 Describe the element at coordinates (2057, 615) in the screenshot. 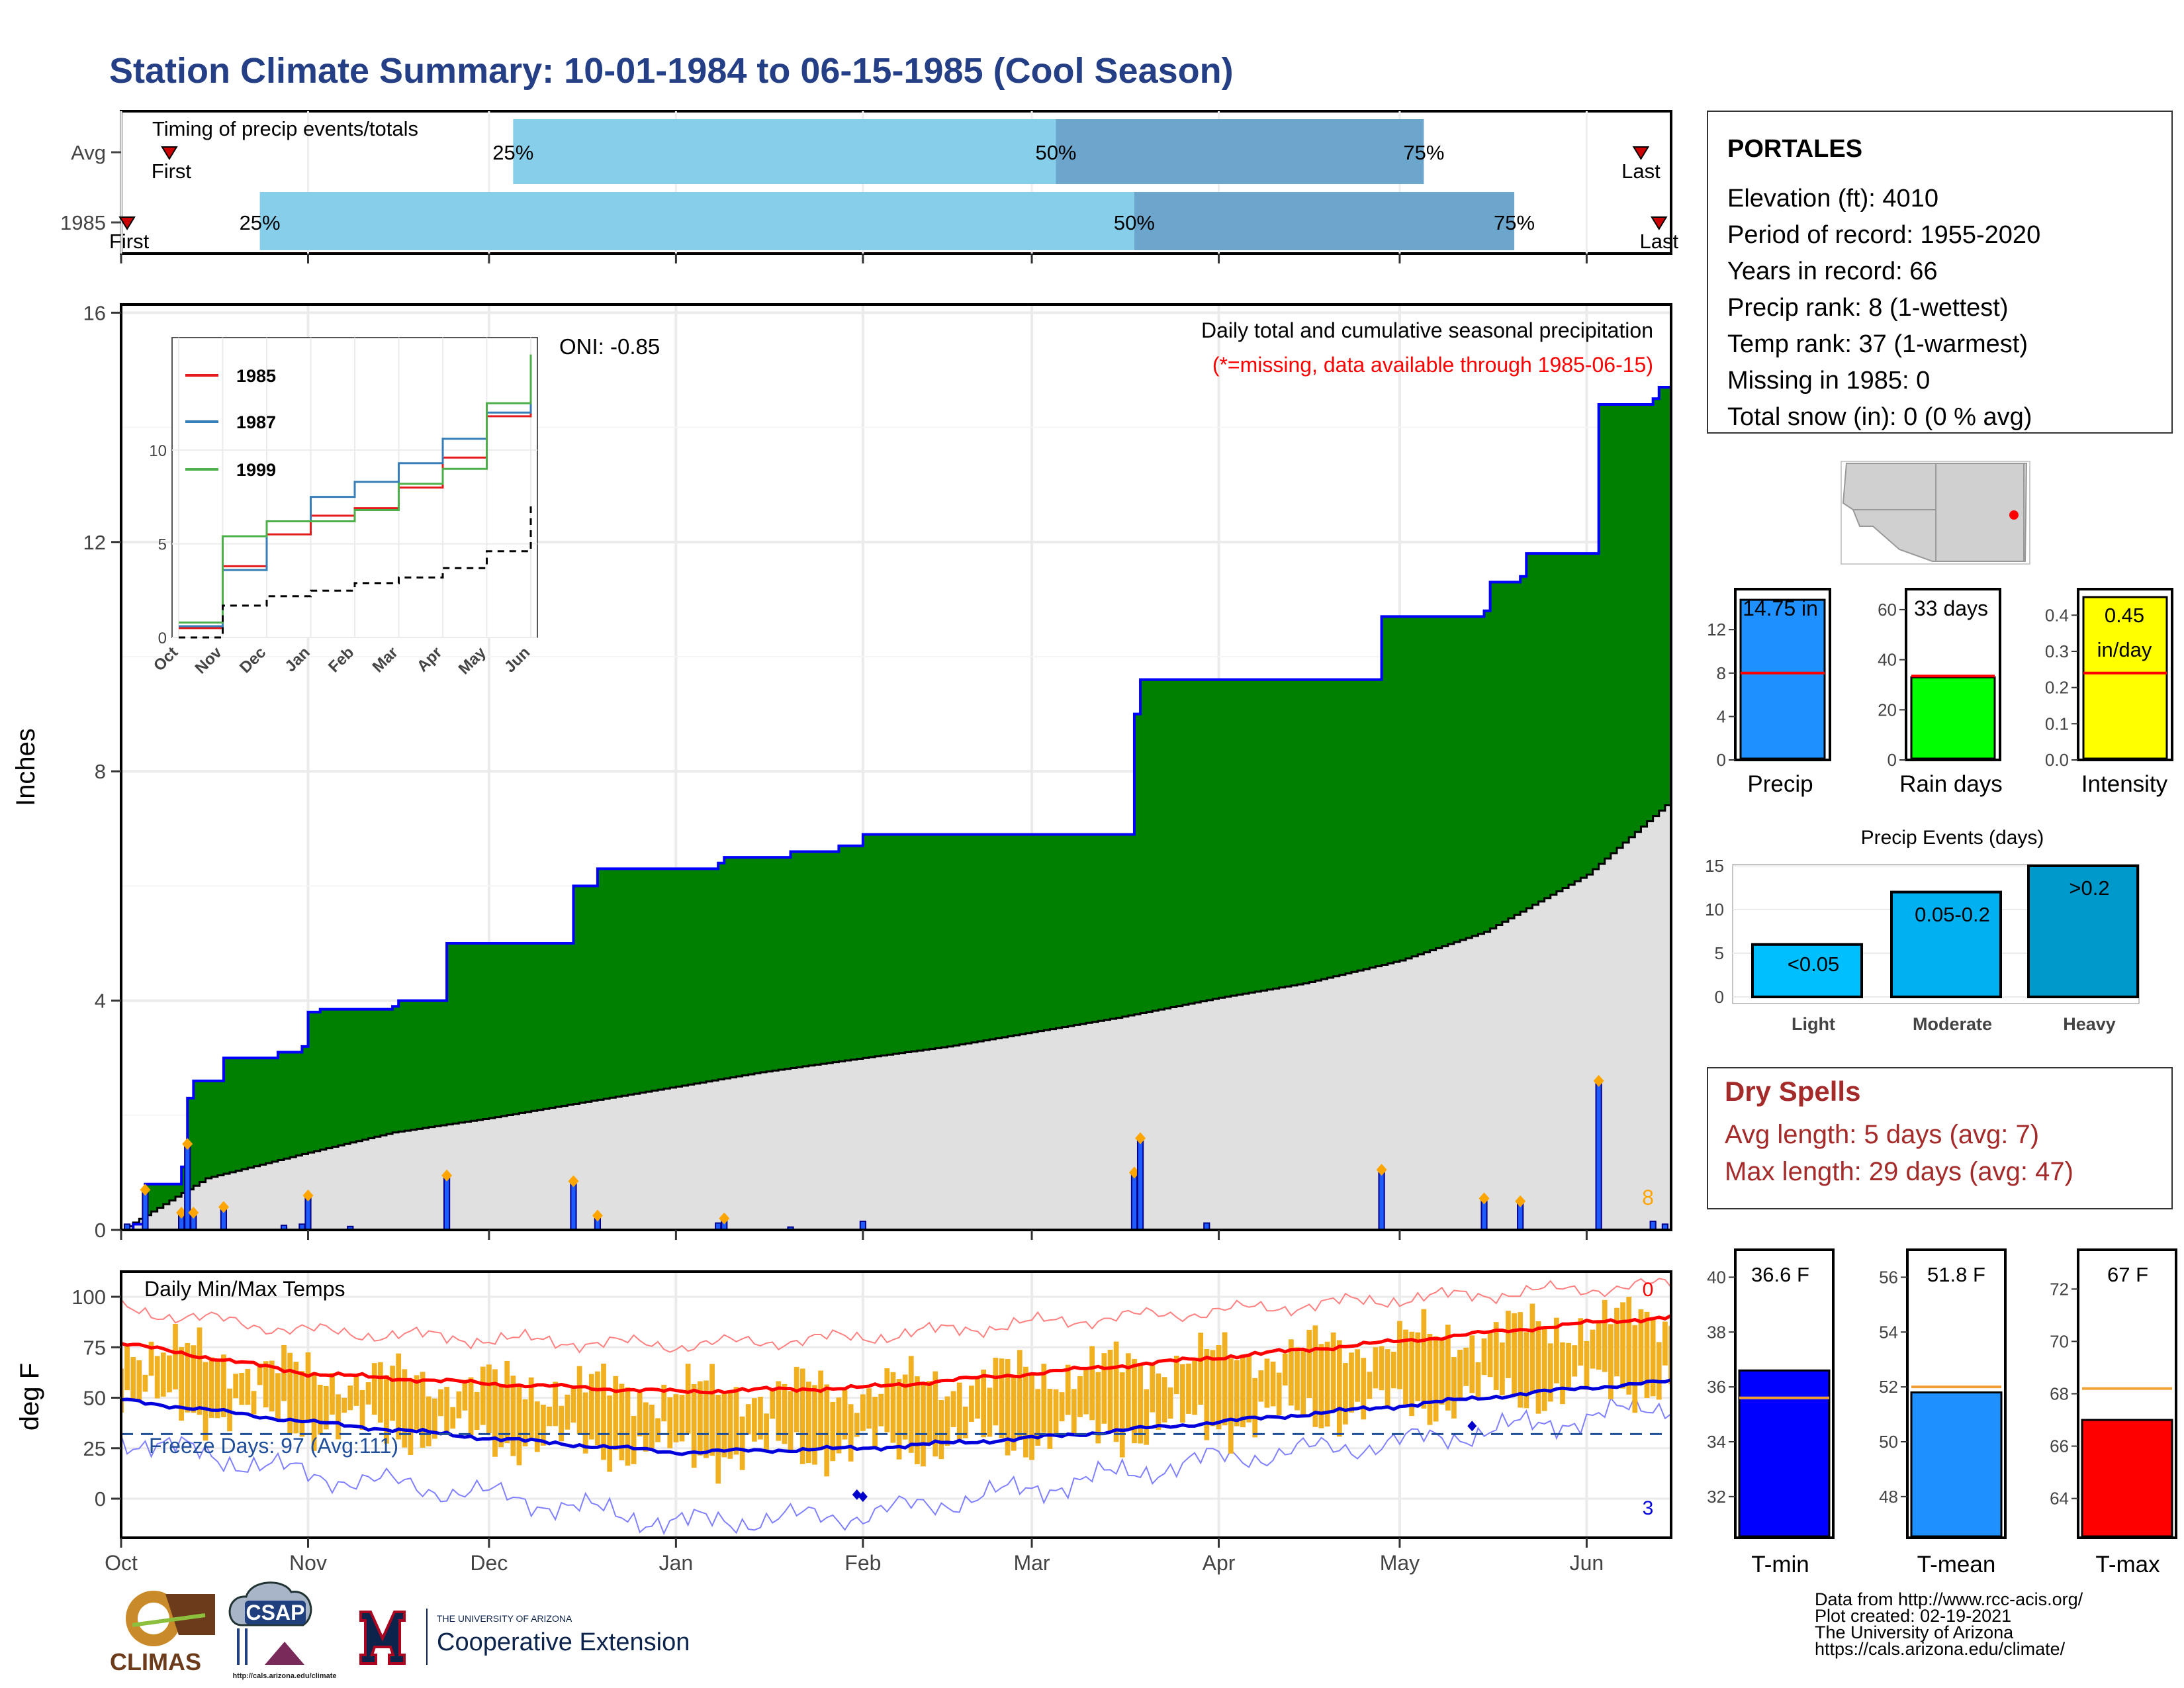

I see `intensity-summary-tick: 0.4` at that location.